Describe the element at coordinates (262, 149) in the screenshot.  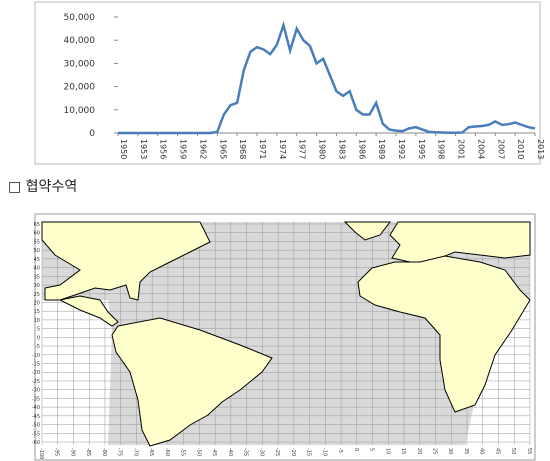
I see `x-tick-label: 1971` at that location.